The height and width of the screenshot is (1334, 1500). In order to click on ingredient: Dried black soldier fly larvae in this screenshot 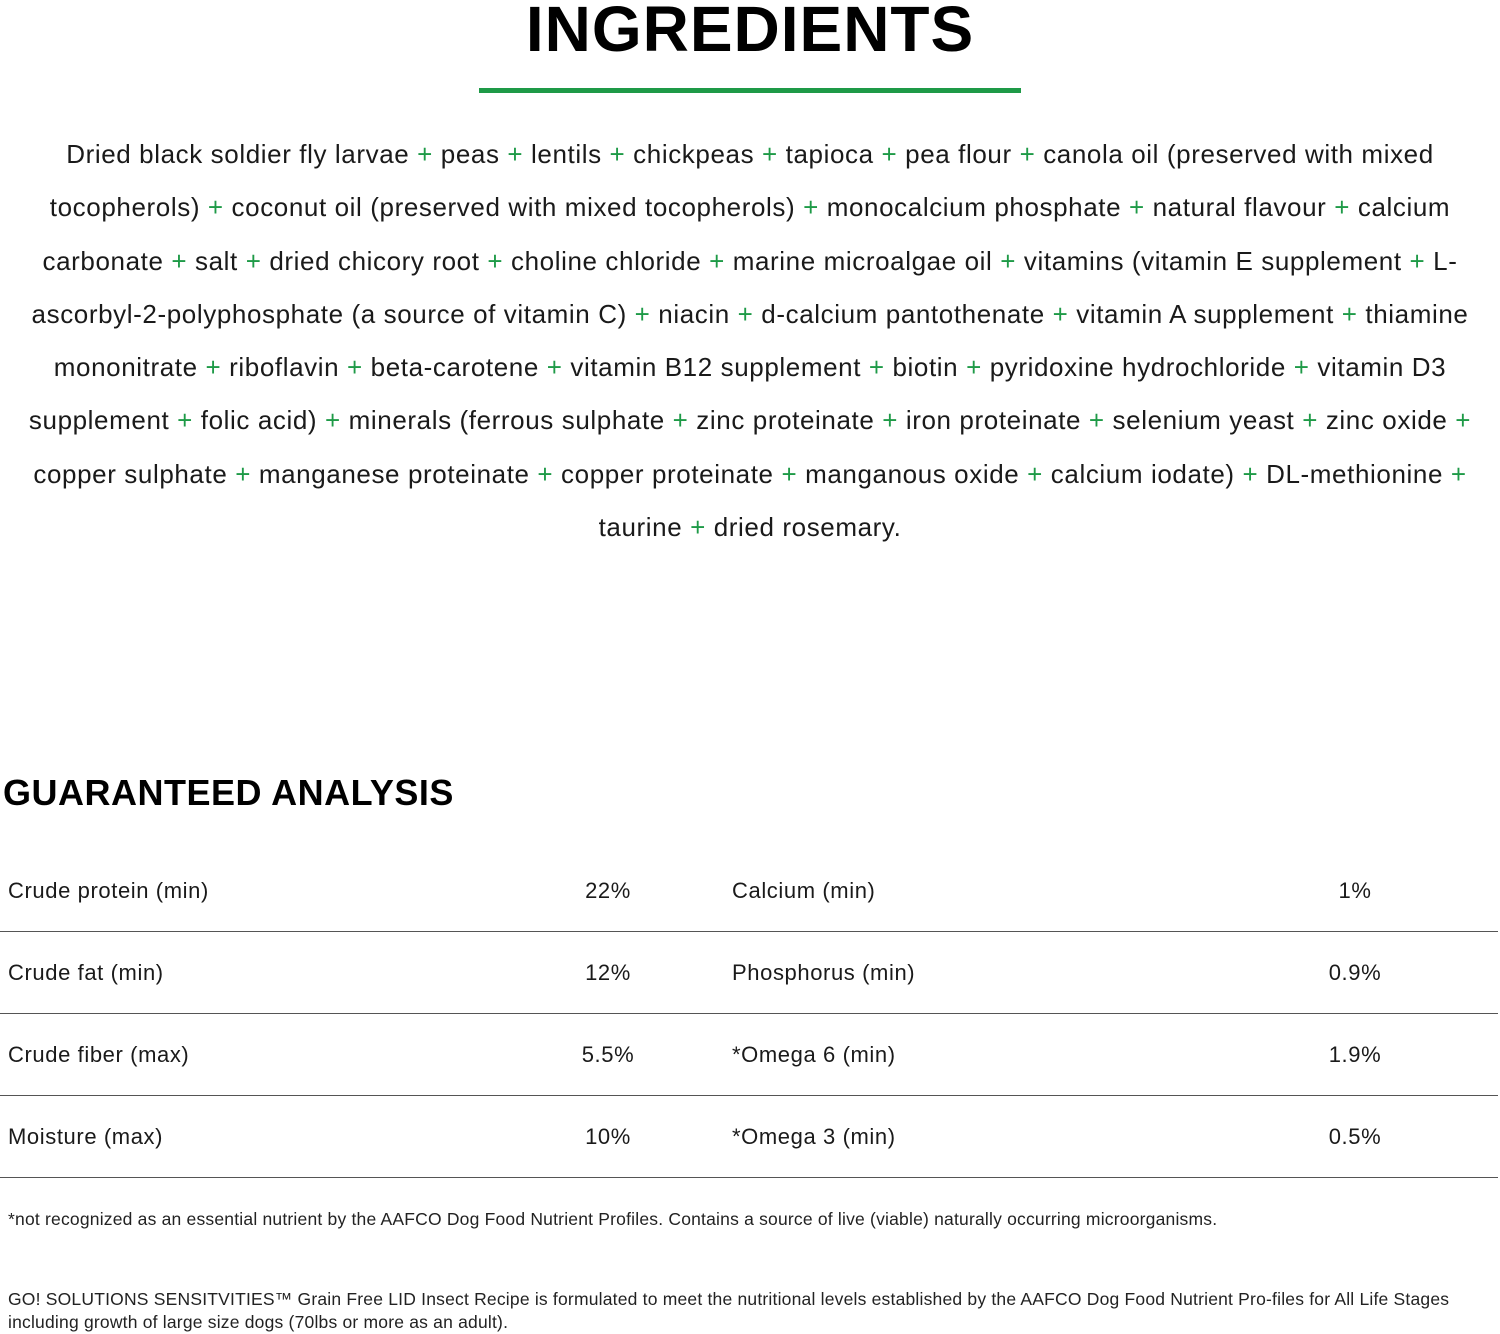, I will do `click(238, 154)`.